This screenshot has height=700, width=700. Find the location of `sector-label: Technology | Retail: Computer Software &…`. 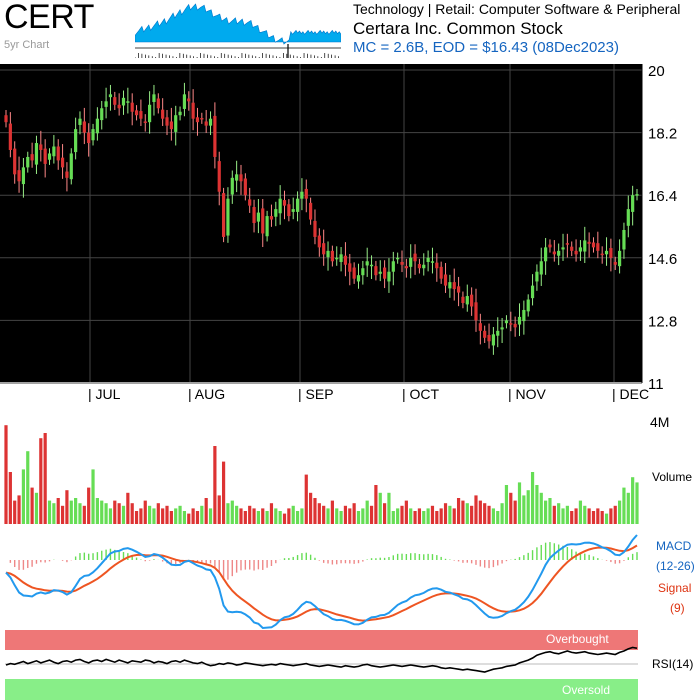

sector-label: Technology | Retail: Computer Software &… is located at coordinates (517, 9).